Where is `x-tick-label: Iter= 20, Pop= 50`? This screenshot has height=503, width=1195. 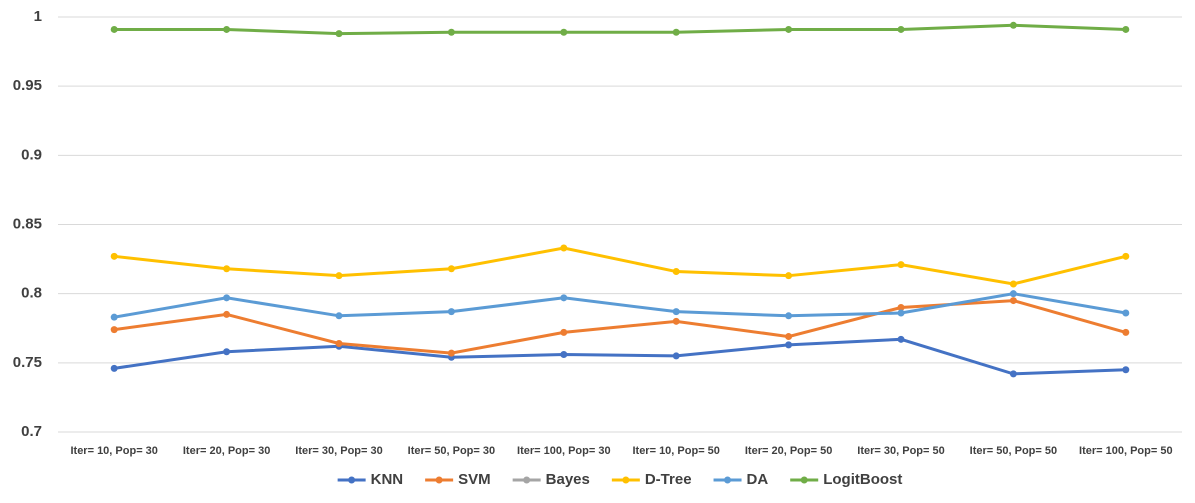 x-tick-label: Iter= 20, Pop= 50 is located at coordinates (788, 451).